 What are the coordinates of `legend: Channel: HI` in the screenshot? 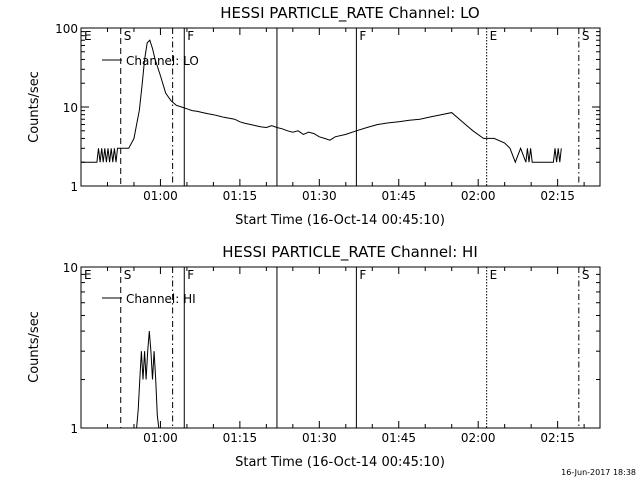 It's located at (149, 299).